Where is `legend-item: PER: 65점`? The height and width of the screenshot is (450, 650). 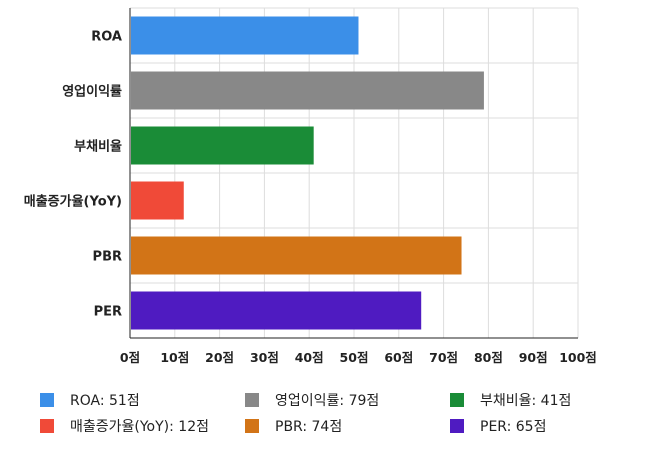
legend-item: PER: 65점 is located at coordinates (498, 426).